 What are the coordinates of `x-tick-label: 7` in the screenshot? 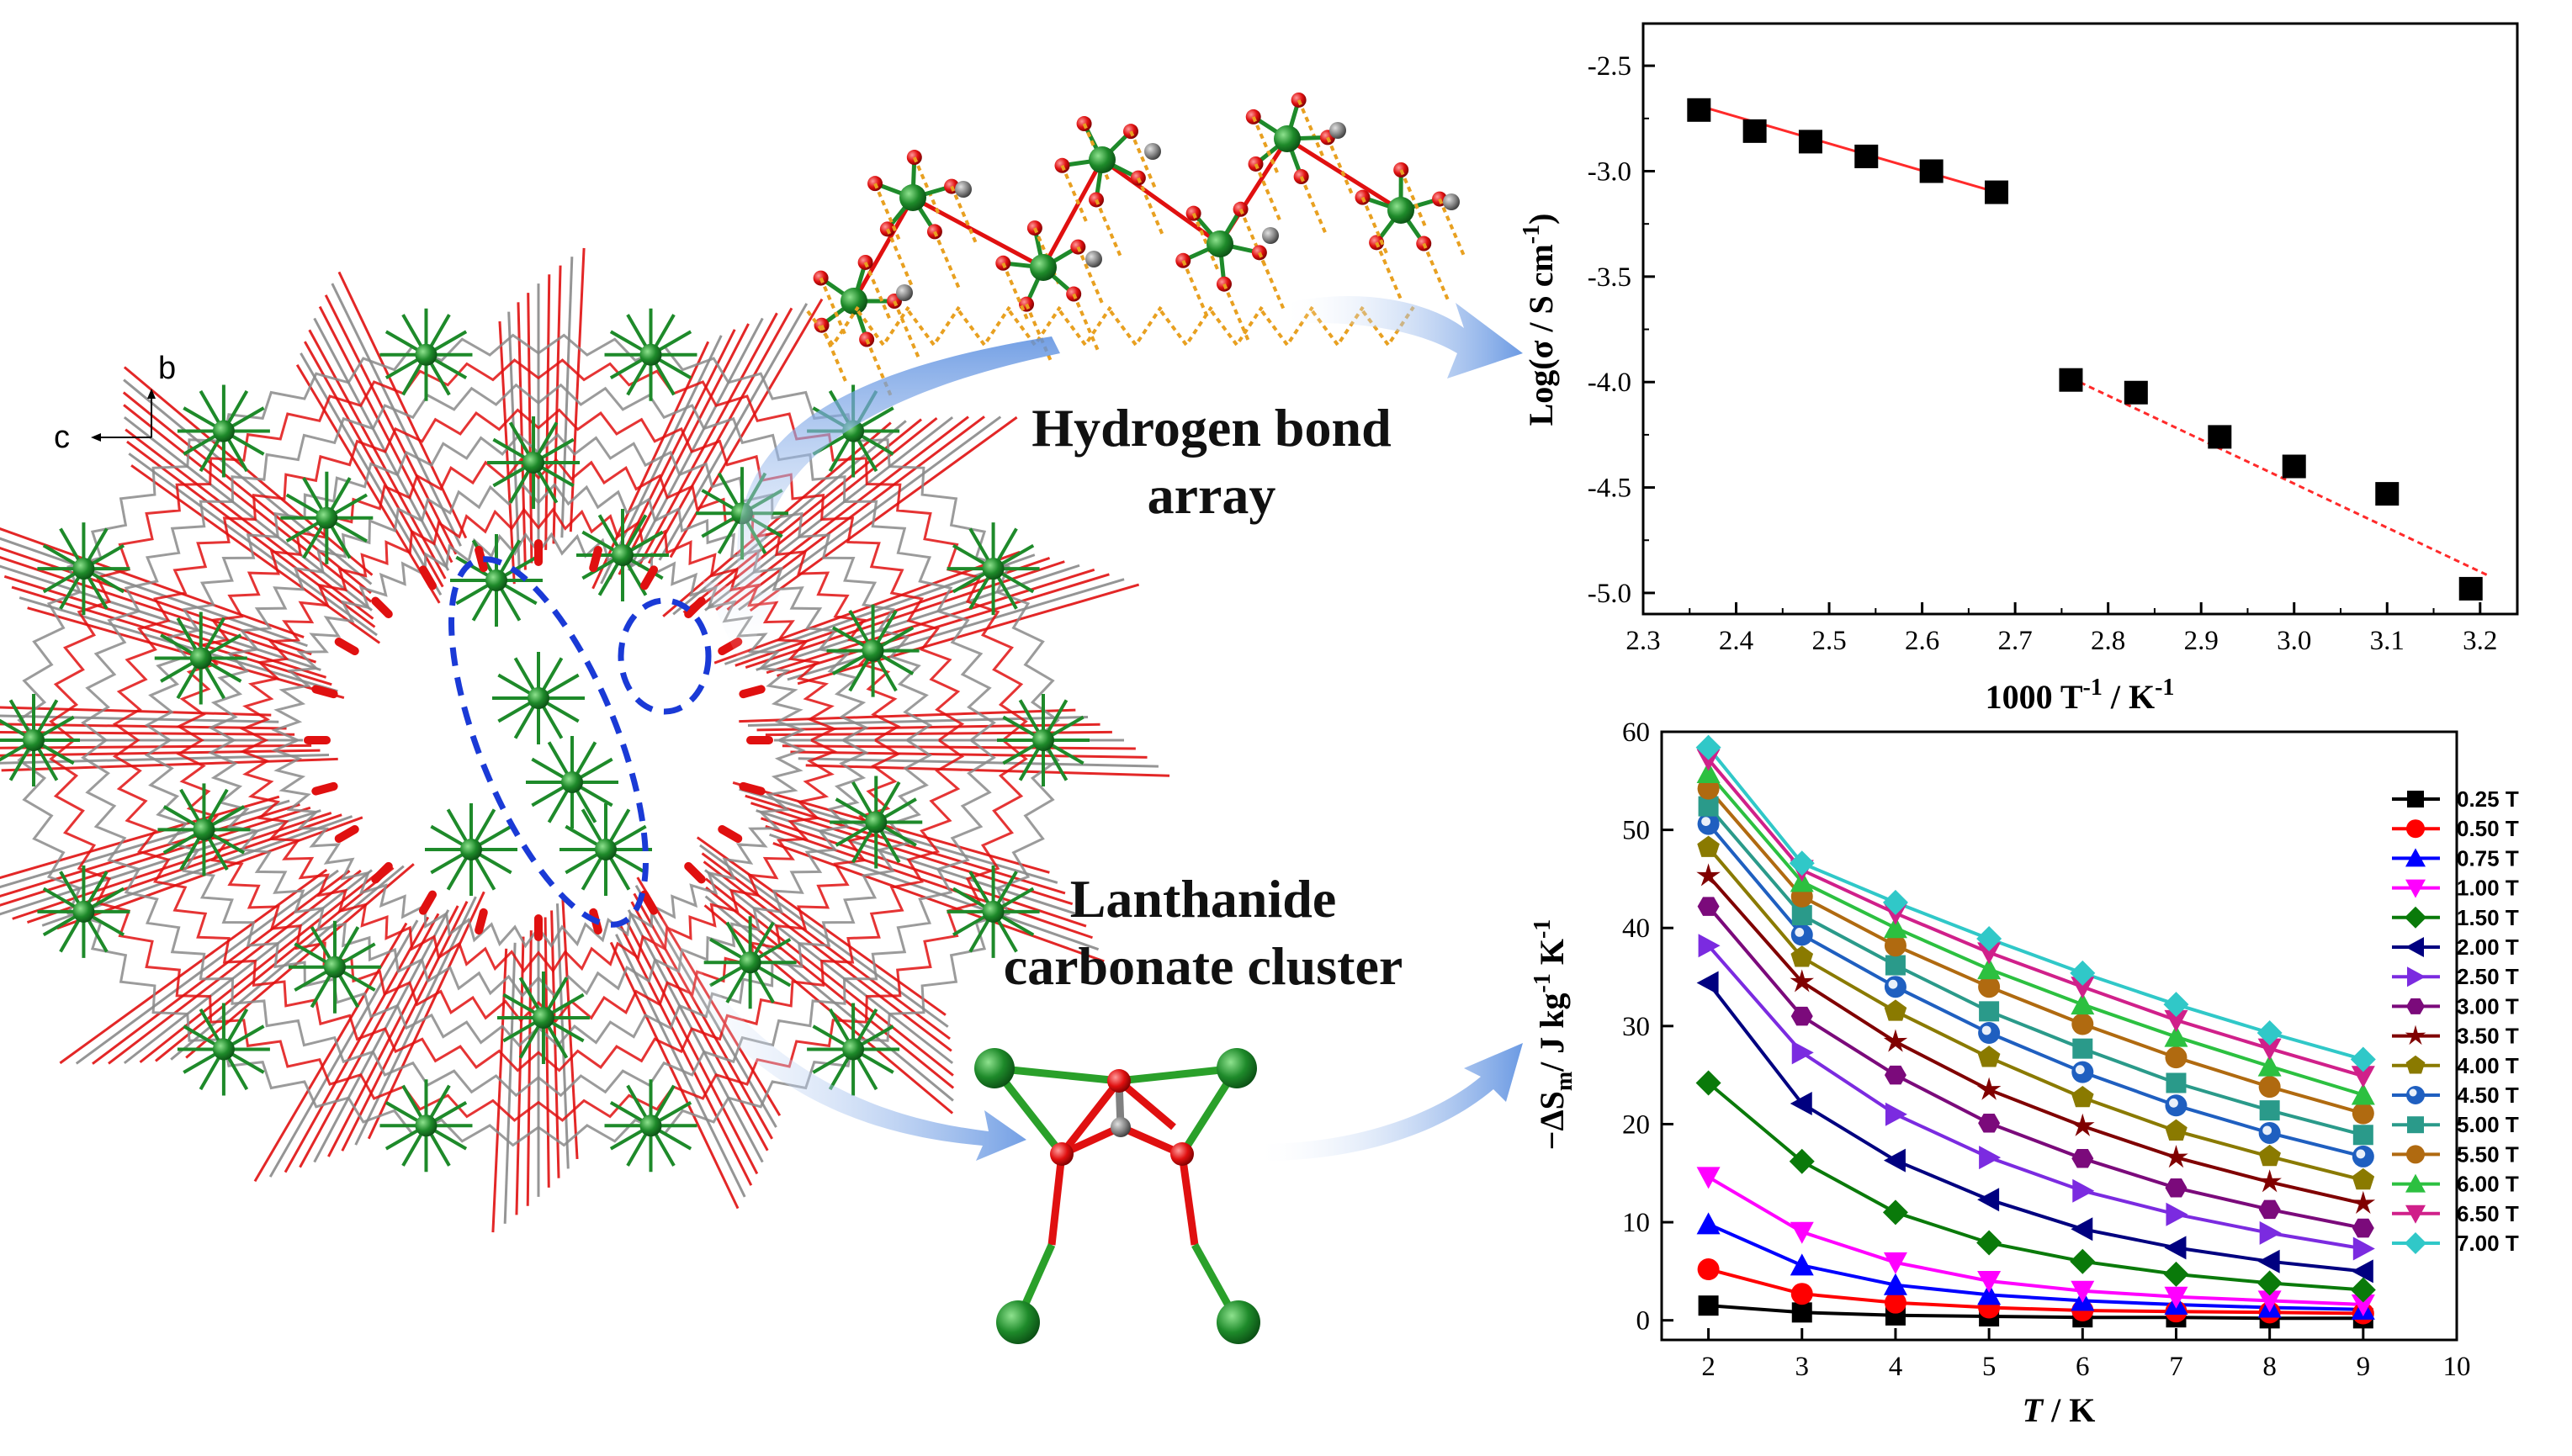 It's located at (2176, 1367).